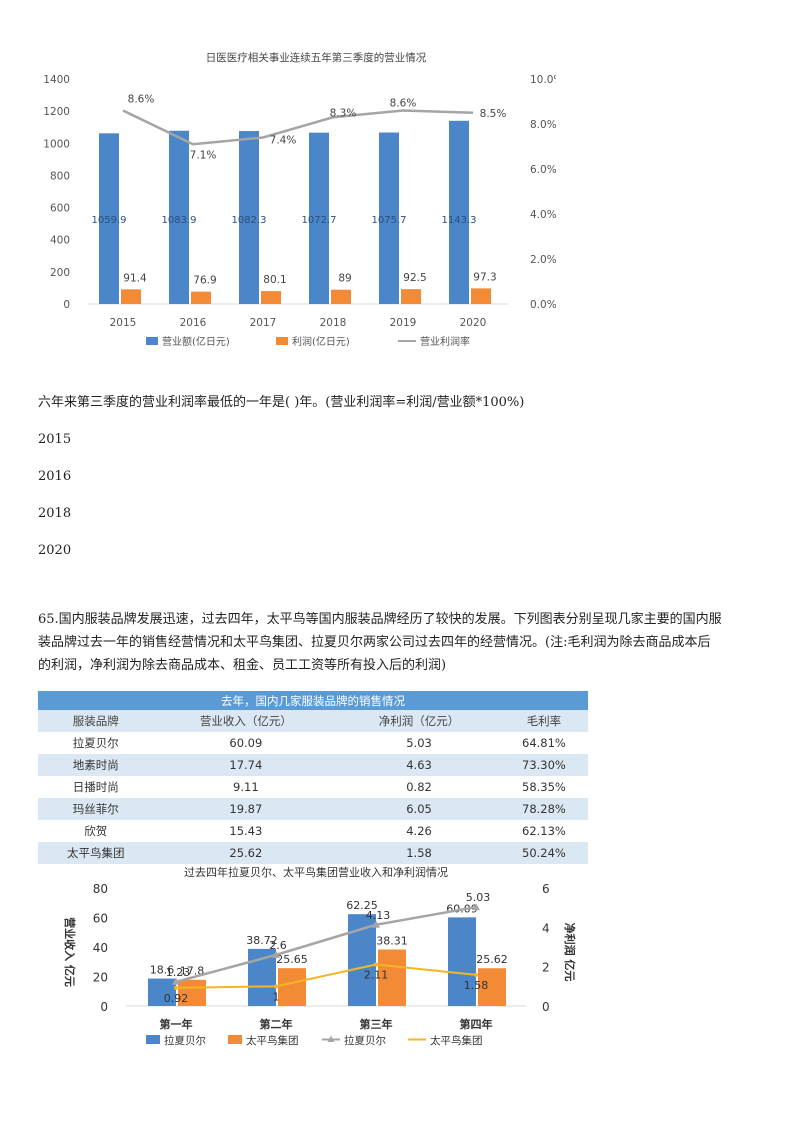  Describe the element at coordinates (56, 80) in the screenshot. I see `chart1-yleft-tick: 1400` at that location.